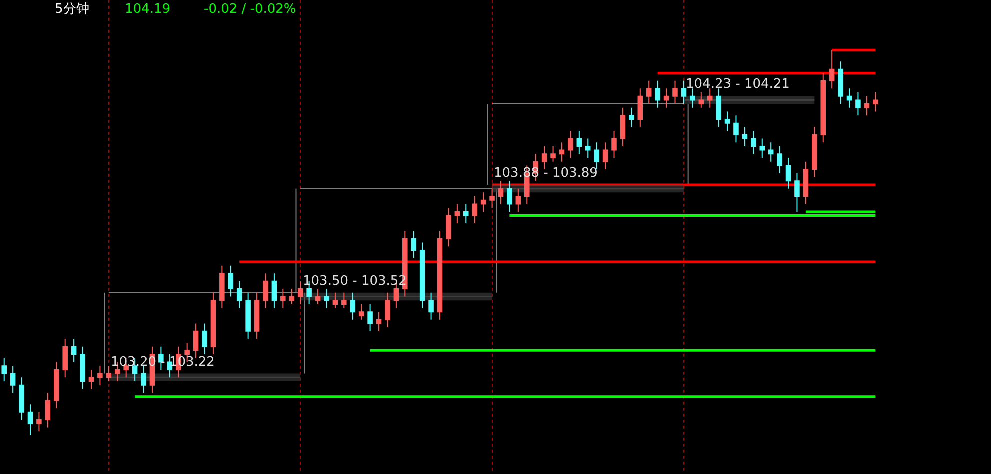 Image resolution: width=991 pixels, height=474 pixels. What do you see at coordinates (72, 9) in the screenshot?
I see `text: 5分钟` at bounding box center [72, 9].